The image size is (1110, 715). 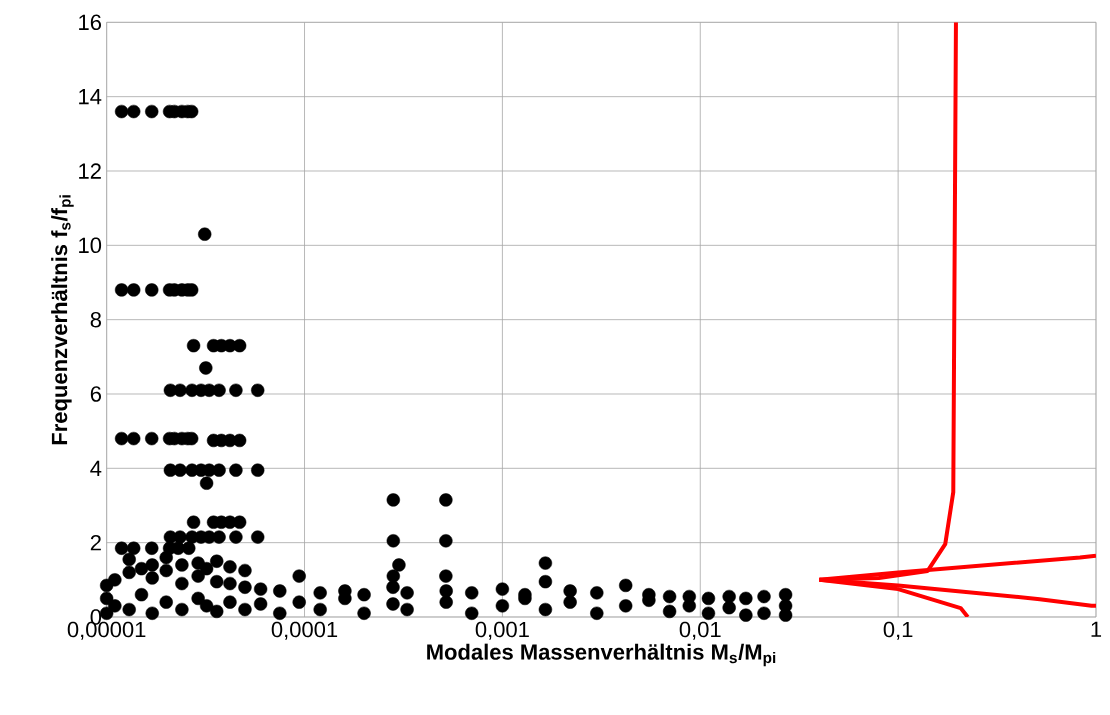 I want to click on x-tick-label: 0,001, so click(x=502, y=630).